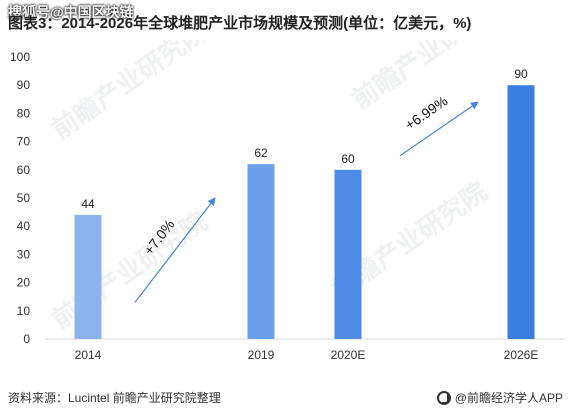 Image resolution: width=571 pixels, height=413 pixels. Describe the element at coordinates (285, 397) in the screenshot. I see `footer: 资料来源：Lucintel 前瞻产业研究院整理 @前瞻经济学人APP` at that location.